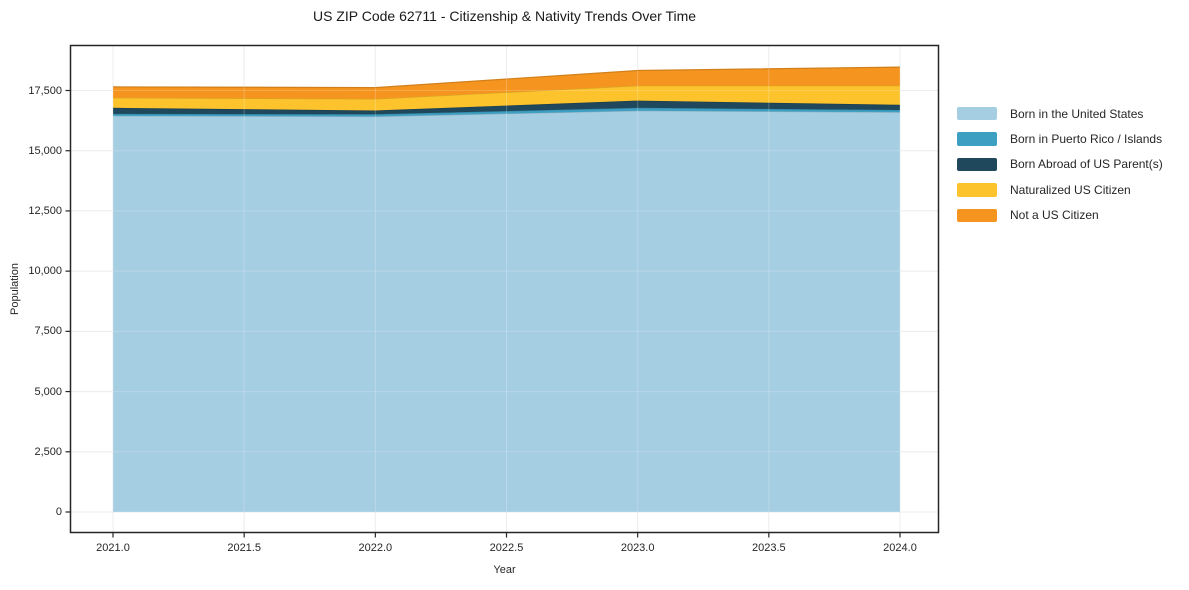 The height and width of the screenshot is (590, 1189). I want to click on legend-item-label: Not a US Citizen, so click(1054, 215).